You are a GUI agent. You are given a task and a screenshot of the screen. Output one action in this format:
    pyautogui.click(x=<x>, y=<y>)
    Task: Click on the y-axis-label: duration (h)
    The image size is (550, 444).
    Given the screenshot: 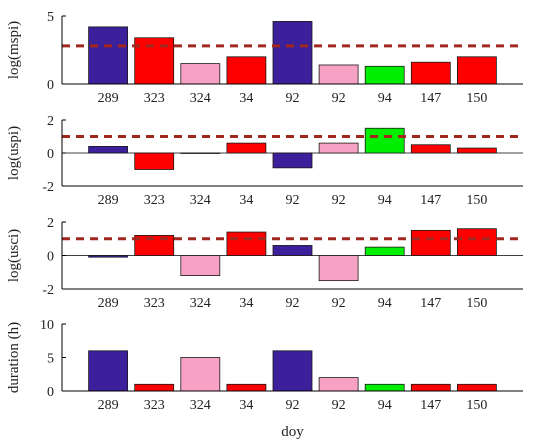 What is the action you would take?
    pyautogui.click(x=14, y=357)
    